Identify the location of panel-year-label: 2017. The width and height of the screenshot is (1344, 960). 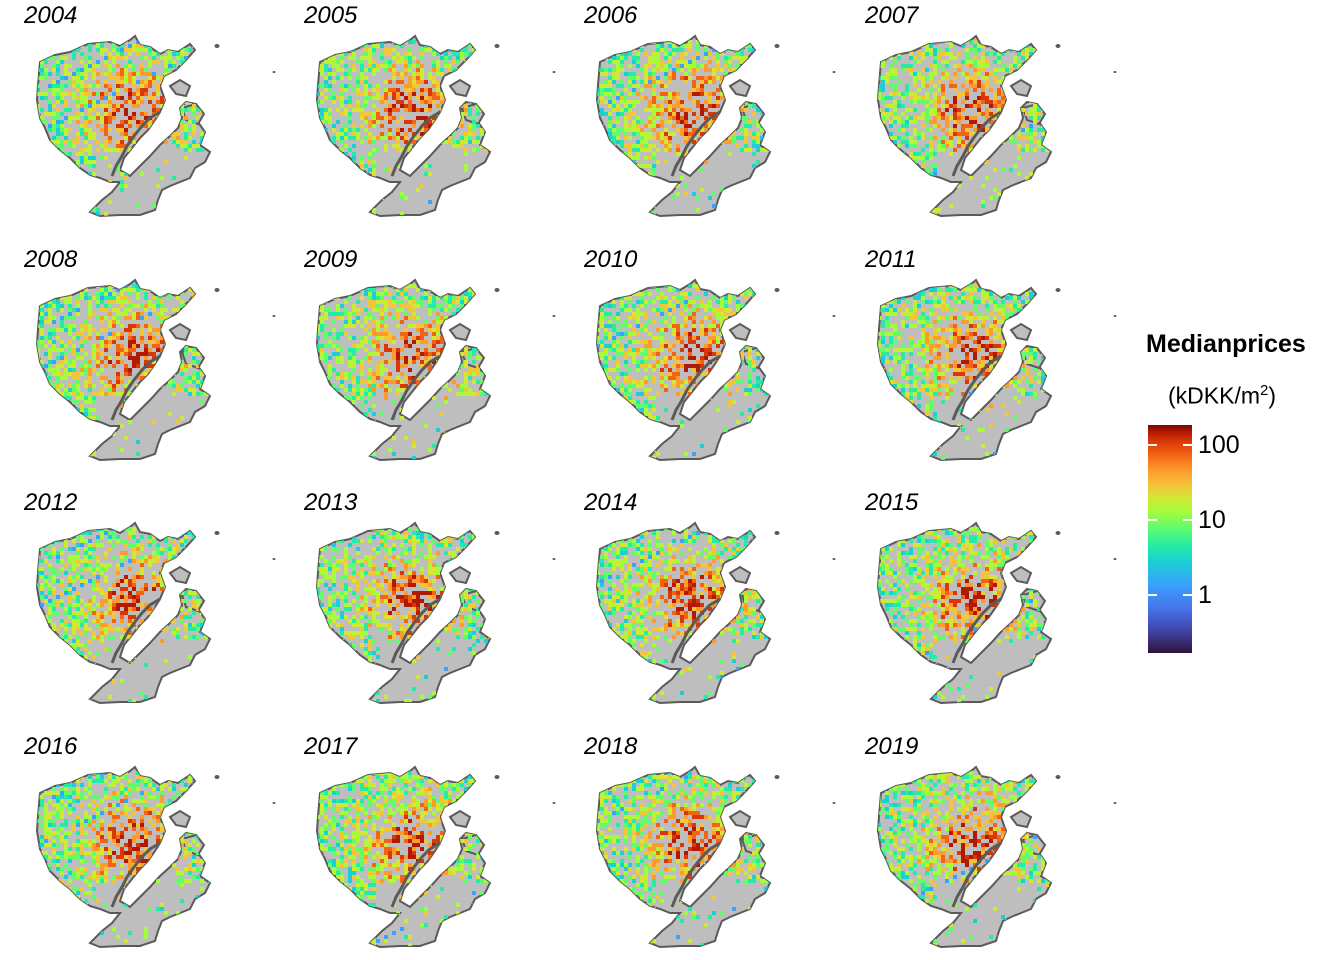
(331, 746).